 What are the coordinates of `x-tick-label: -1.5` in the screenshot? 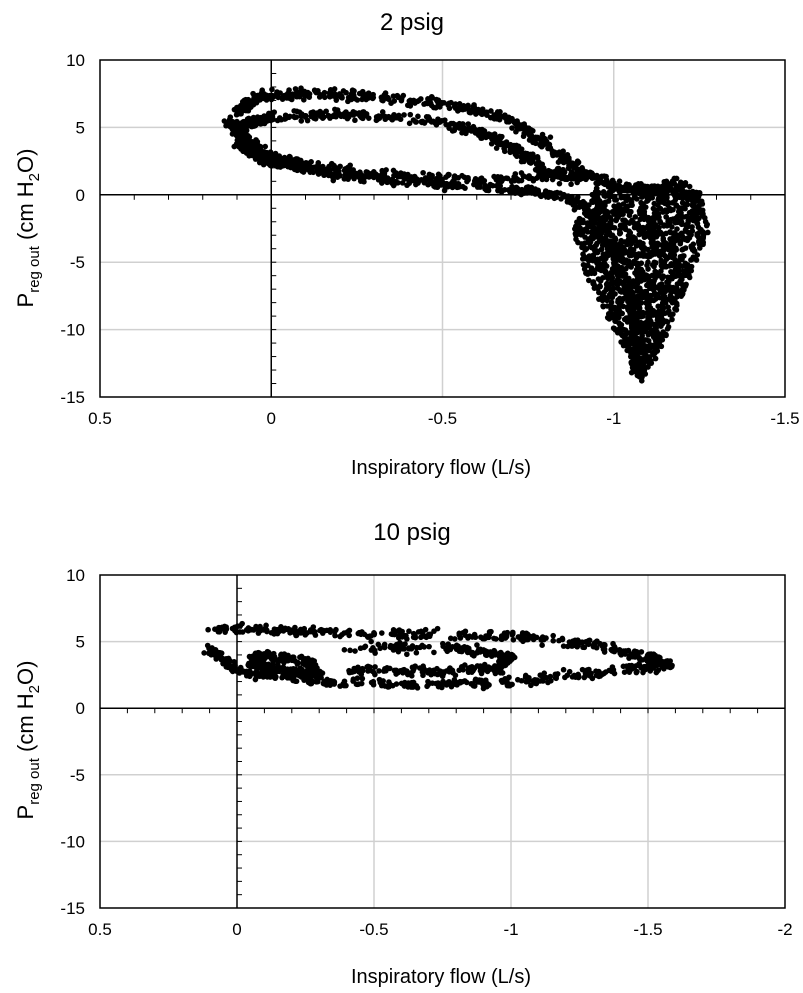 It's located at (647, 929).